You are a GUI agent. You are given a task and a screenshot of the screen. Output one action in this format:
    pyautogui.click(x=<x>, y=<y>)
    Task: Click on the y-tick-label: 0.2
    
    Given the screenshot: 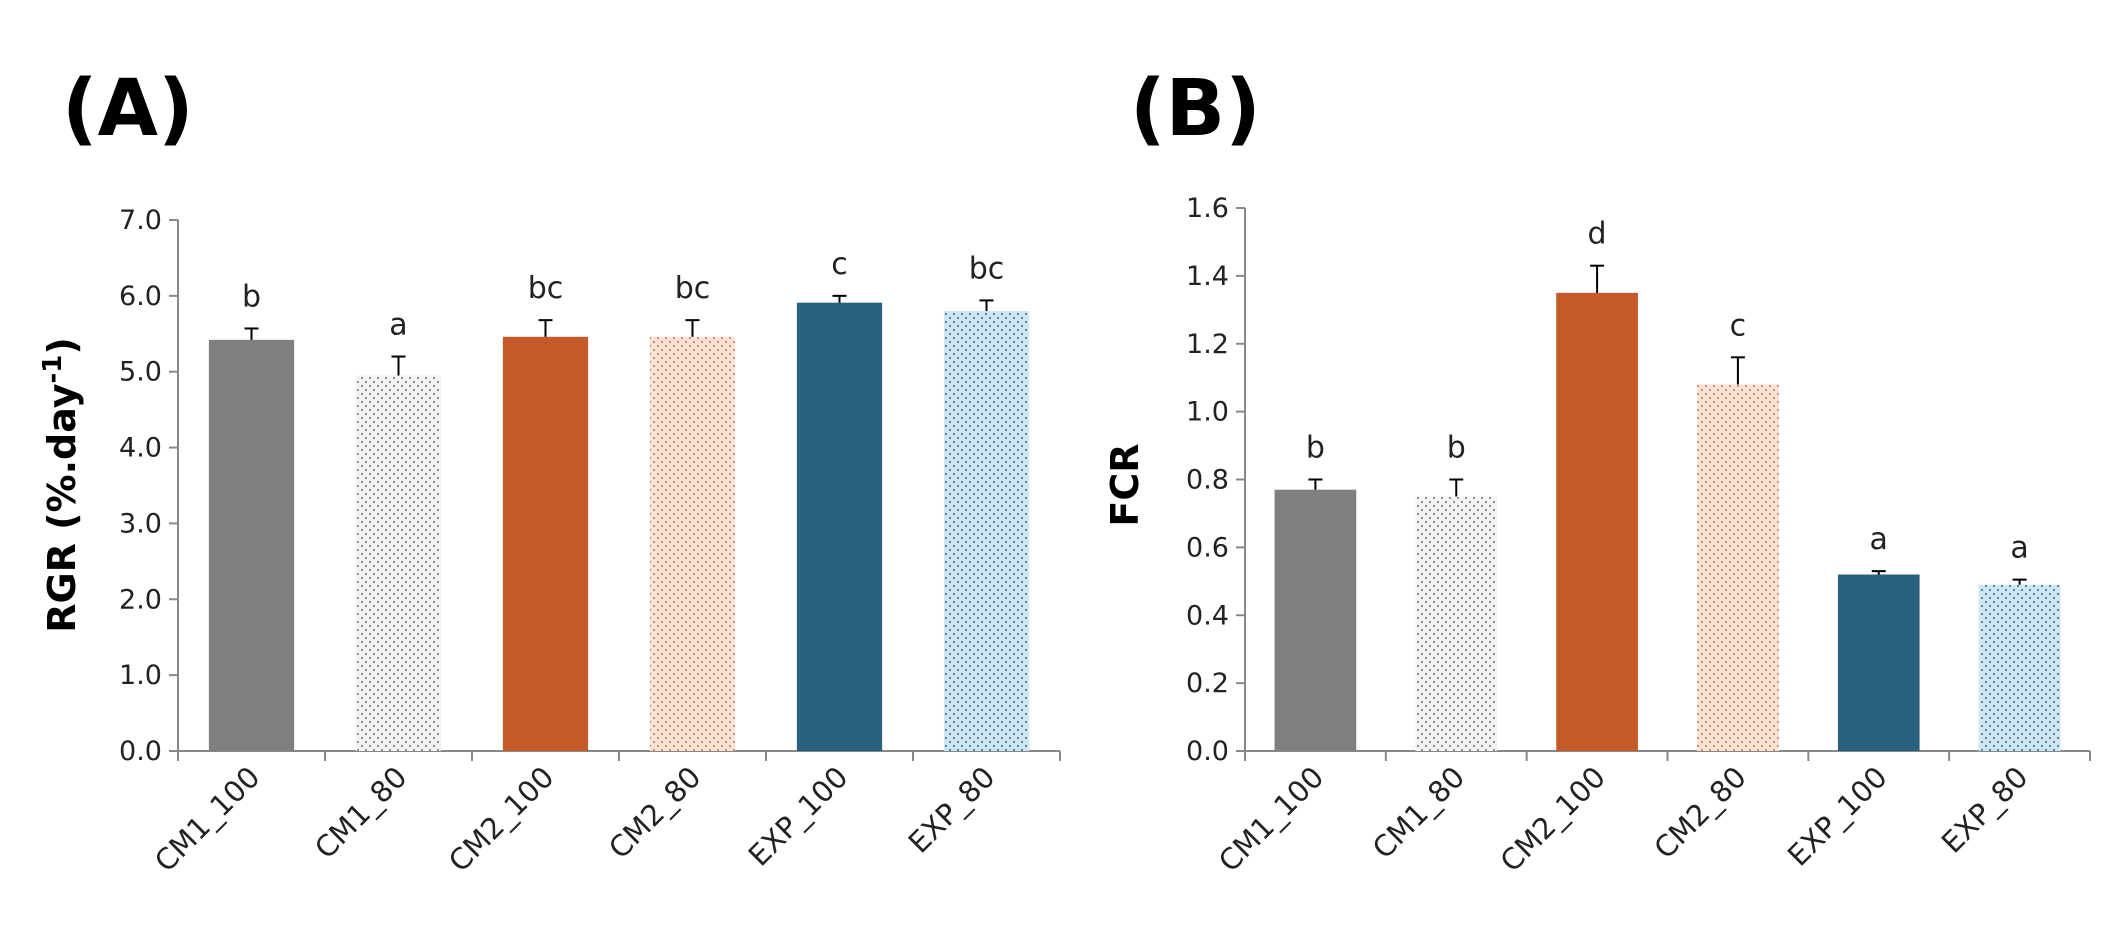 What is the action you would take?
    pyautogui.click(x=1207, y=683)
    